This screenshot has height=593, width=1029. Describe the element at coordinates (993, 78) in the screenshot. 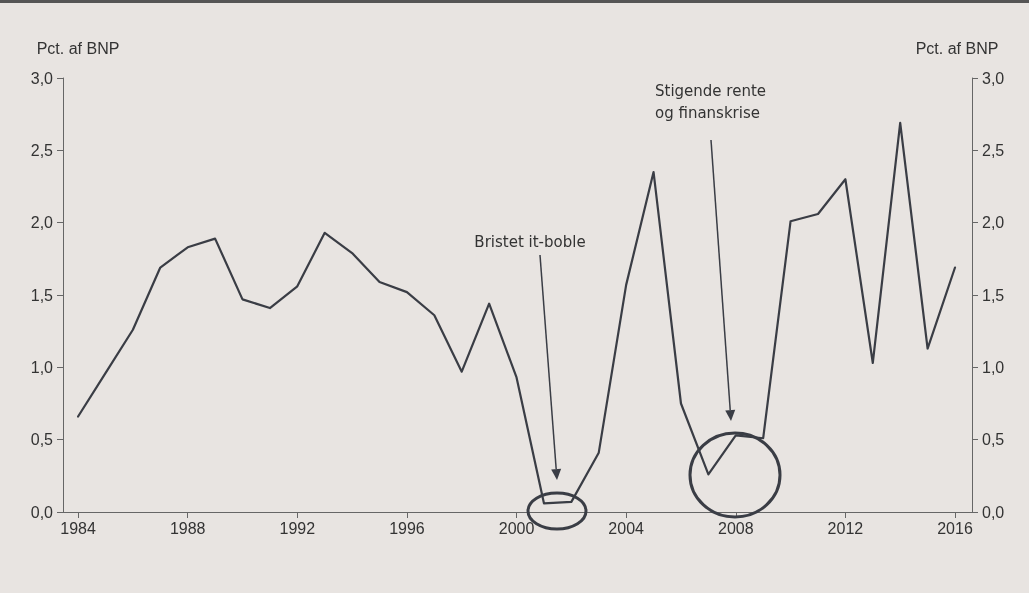

I see `y2-tick-label: 3,0` at that location.